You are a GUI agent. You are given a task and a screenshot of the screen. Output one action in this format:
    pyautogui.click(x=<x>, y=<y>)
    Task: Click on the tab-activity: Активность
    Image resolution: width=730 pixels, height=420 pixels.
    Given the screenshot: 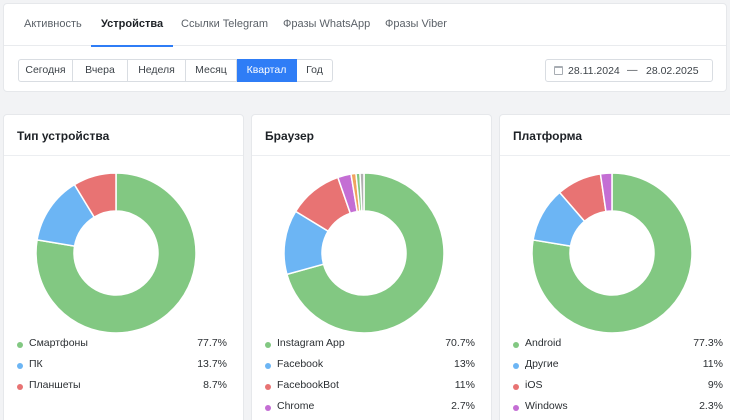 What is the action you would take?
    pyautogui.click(x=53, y=24)
    